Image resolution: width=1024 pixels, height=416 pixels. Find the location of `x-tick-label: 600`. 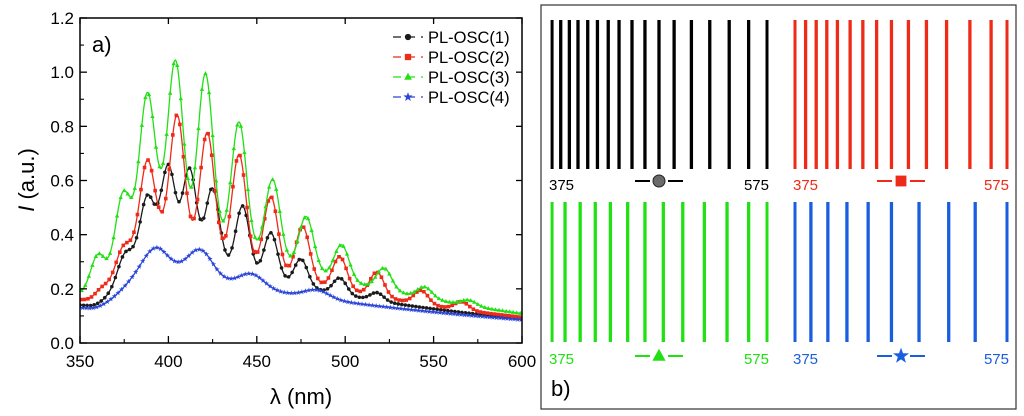

x-tick-label: 600 is located at coordinates (522, 361).